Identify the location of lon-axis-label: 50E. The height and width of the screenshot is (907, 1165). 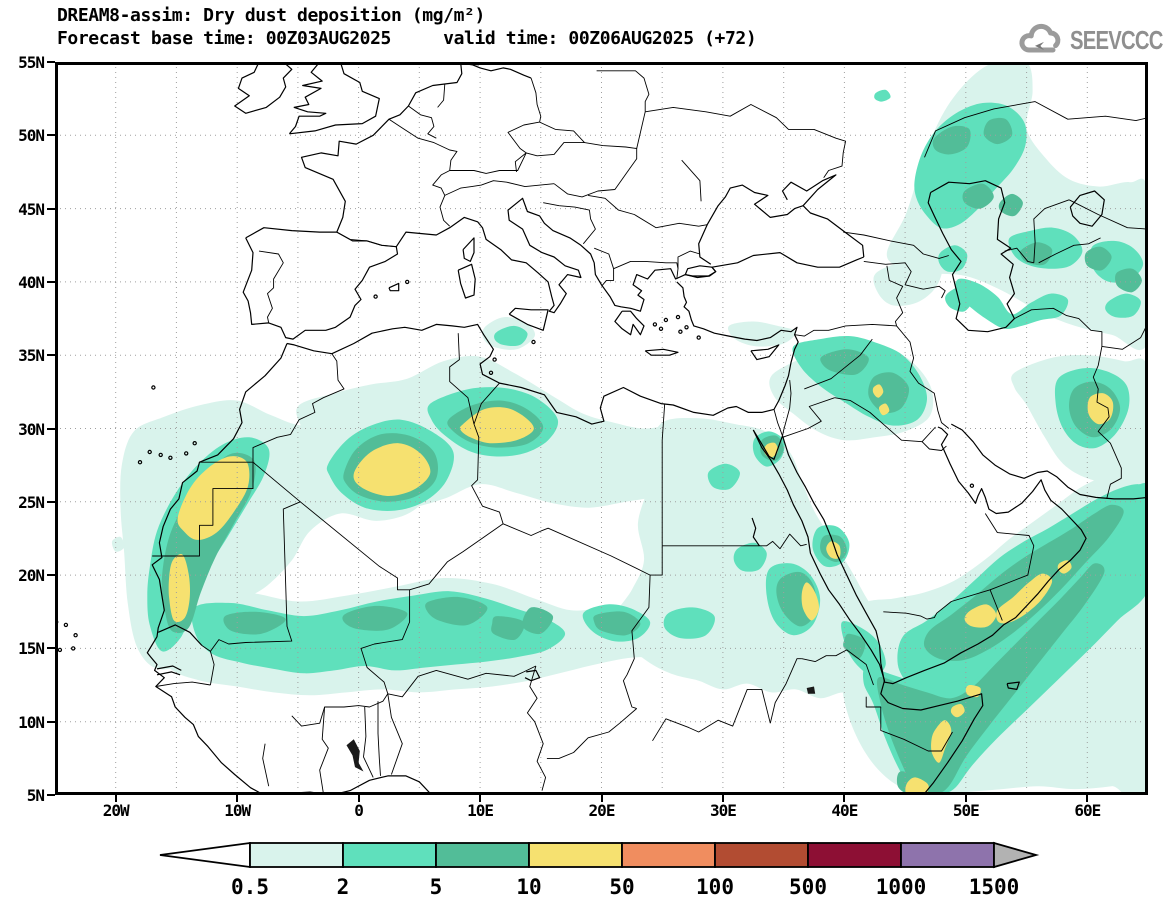
(966, 810).